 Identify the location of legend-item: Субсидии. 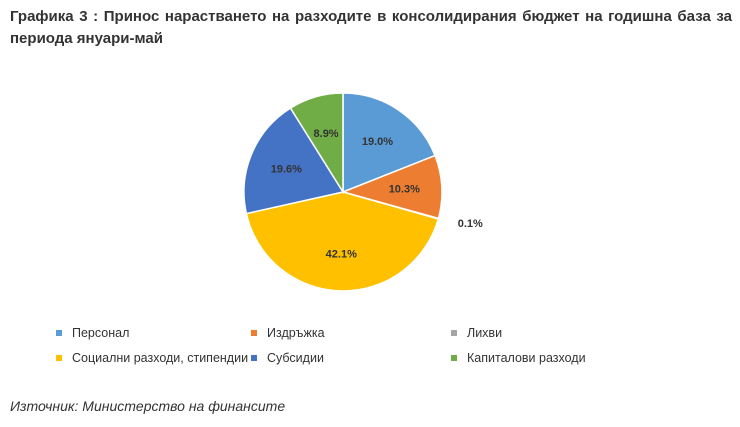
(351, 358).